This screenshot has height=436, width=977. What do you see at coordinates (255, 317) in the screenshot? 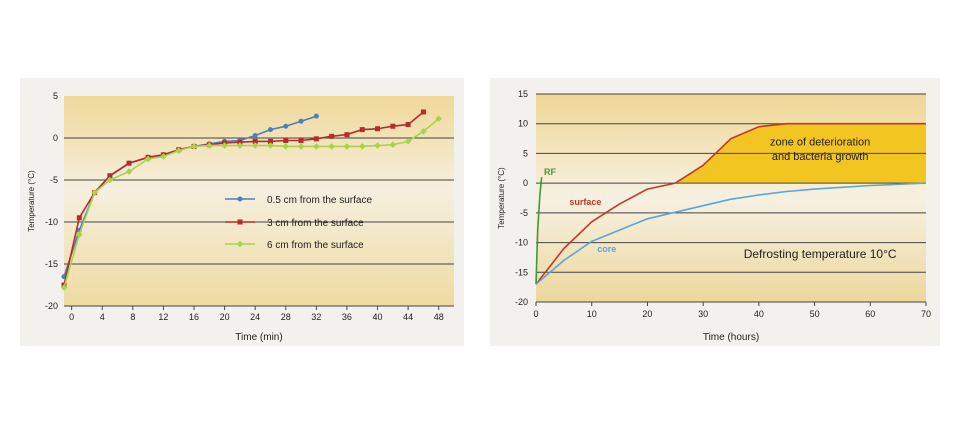
I see `x-tick-label: 24` at bounding box center [255, 317].